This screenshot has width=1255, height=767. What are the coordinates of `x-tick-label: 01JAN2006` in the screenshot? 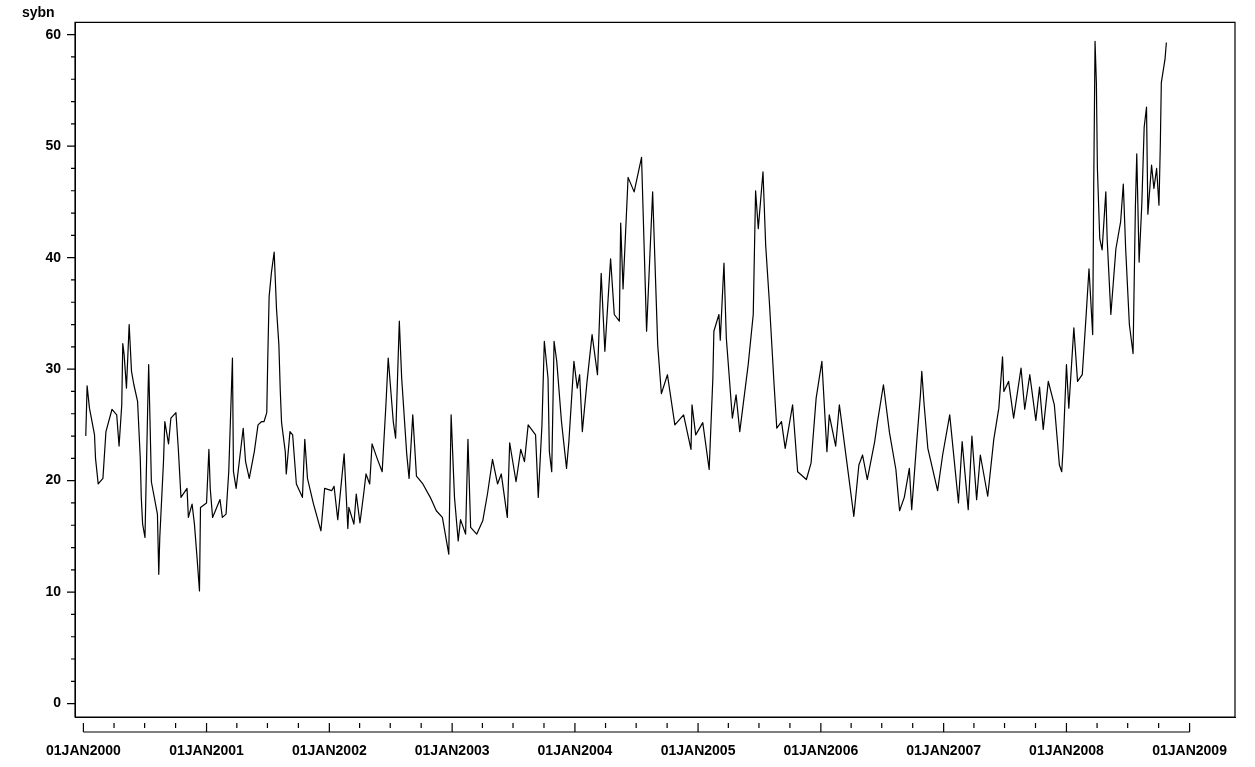 It's located at (821, 750).